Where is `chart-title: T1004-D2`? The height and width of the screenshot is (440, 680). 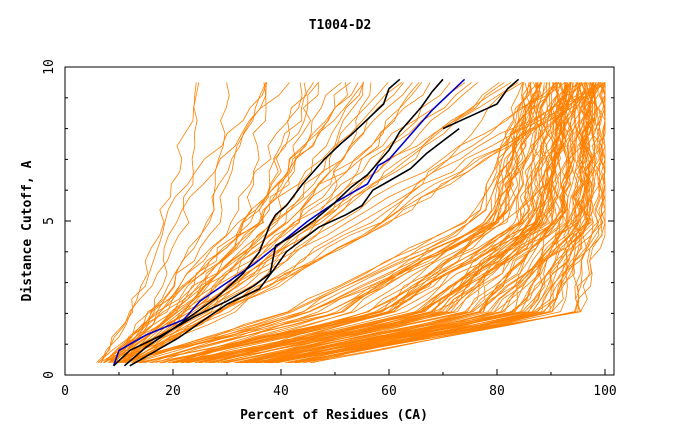
chart-title: T1004-D2 is located at coordinates (340, 25).